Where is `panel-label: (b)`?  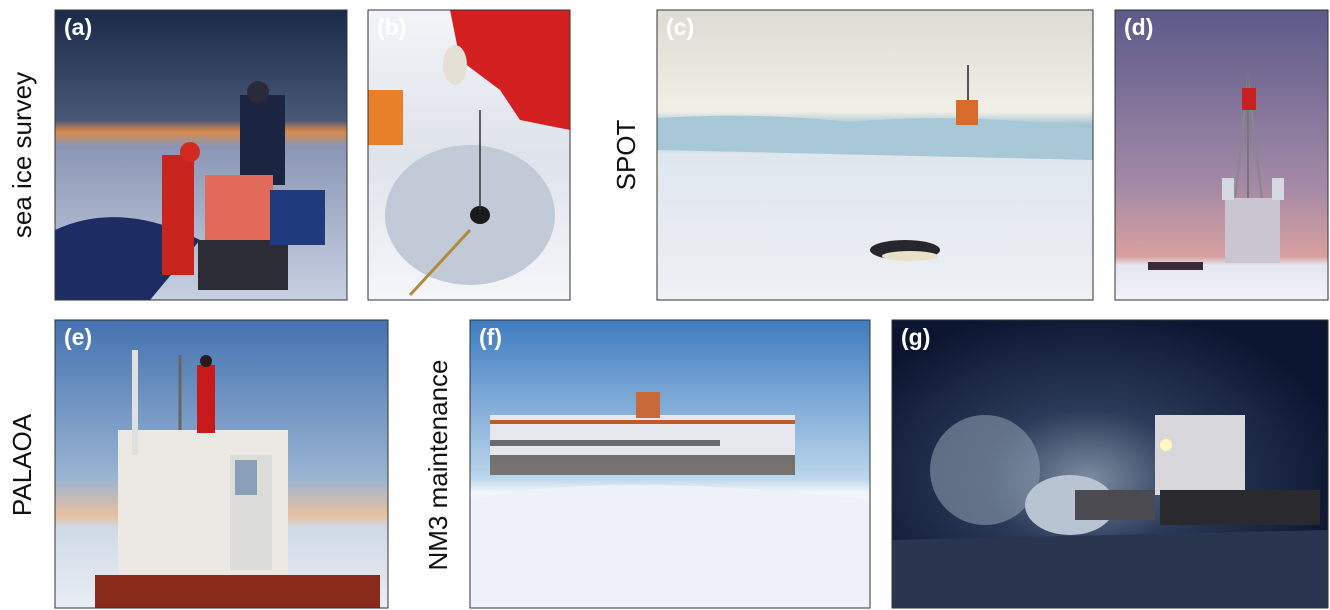
panel-label: (b) is located at coordinates (391, 27).